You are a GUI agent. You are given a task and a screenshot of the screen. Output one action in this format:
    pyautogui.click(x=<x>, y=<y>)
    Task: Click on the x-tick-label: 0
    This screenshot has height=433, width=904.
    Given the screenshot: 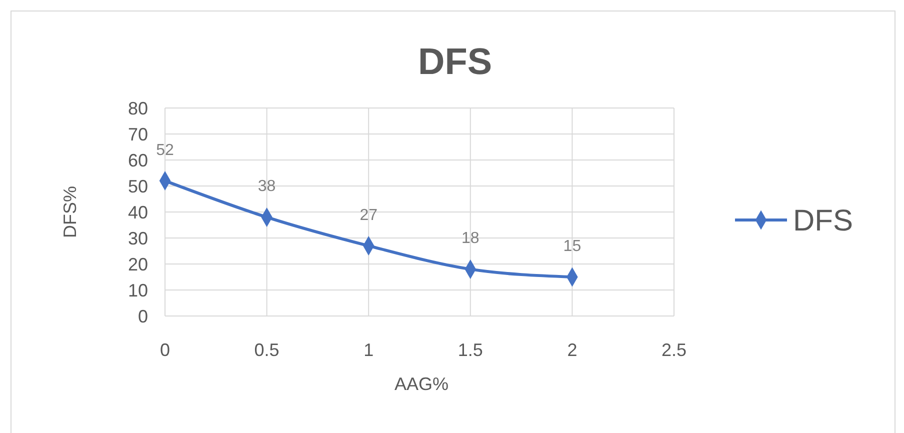 What is the action you would take?
    pyautogui.click(x=165, y=350)
    